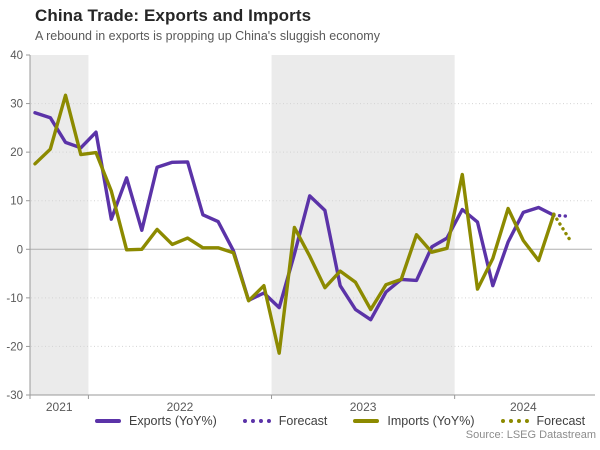  What do you see at coordinates (16, 56) in the screenshot?
I see `y-tick-label: 40` at bounding box center [16, 56].